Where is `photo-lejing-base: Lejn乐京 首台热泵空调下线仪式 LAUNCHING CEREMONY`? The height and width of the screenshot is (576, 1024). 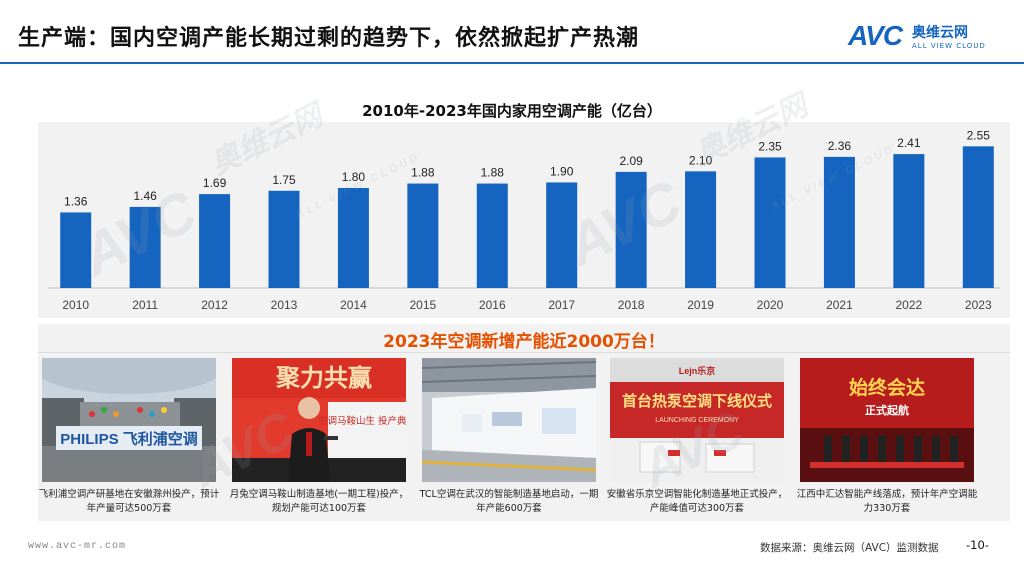
photo-lejing-base: Lejn乐京 首台热泵空调下线仪式 LAUNCHING CEREMONY is located at coordinates (697, 420).